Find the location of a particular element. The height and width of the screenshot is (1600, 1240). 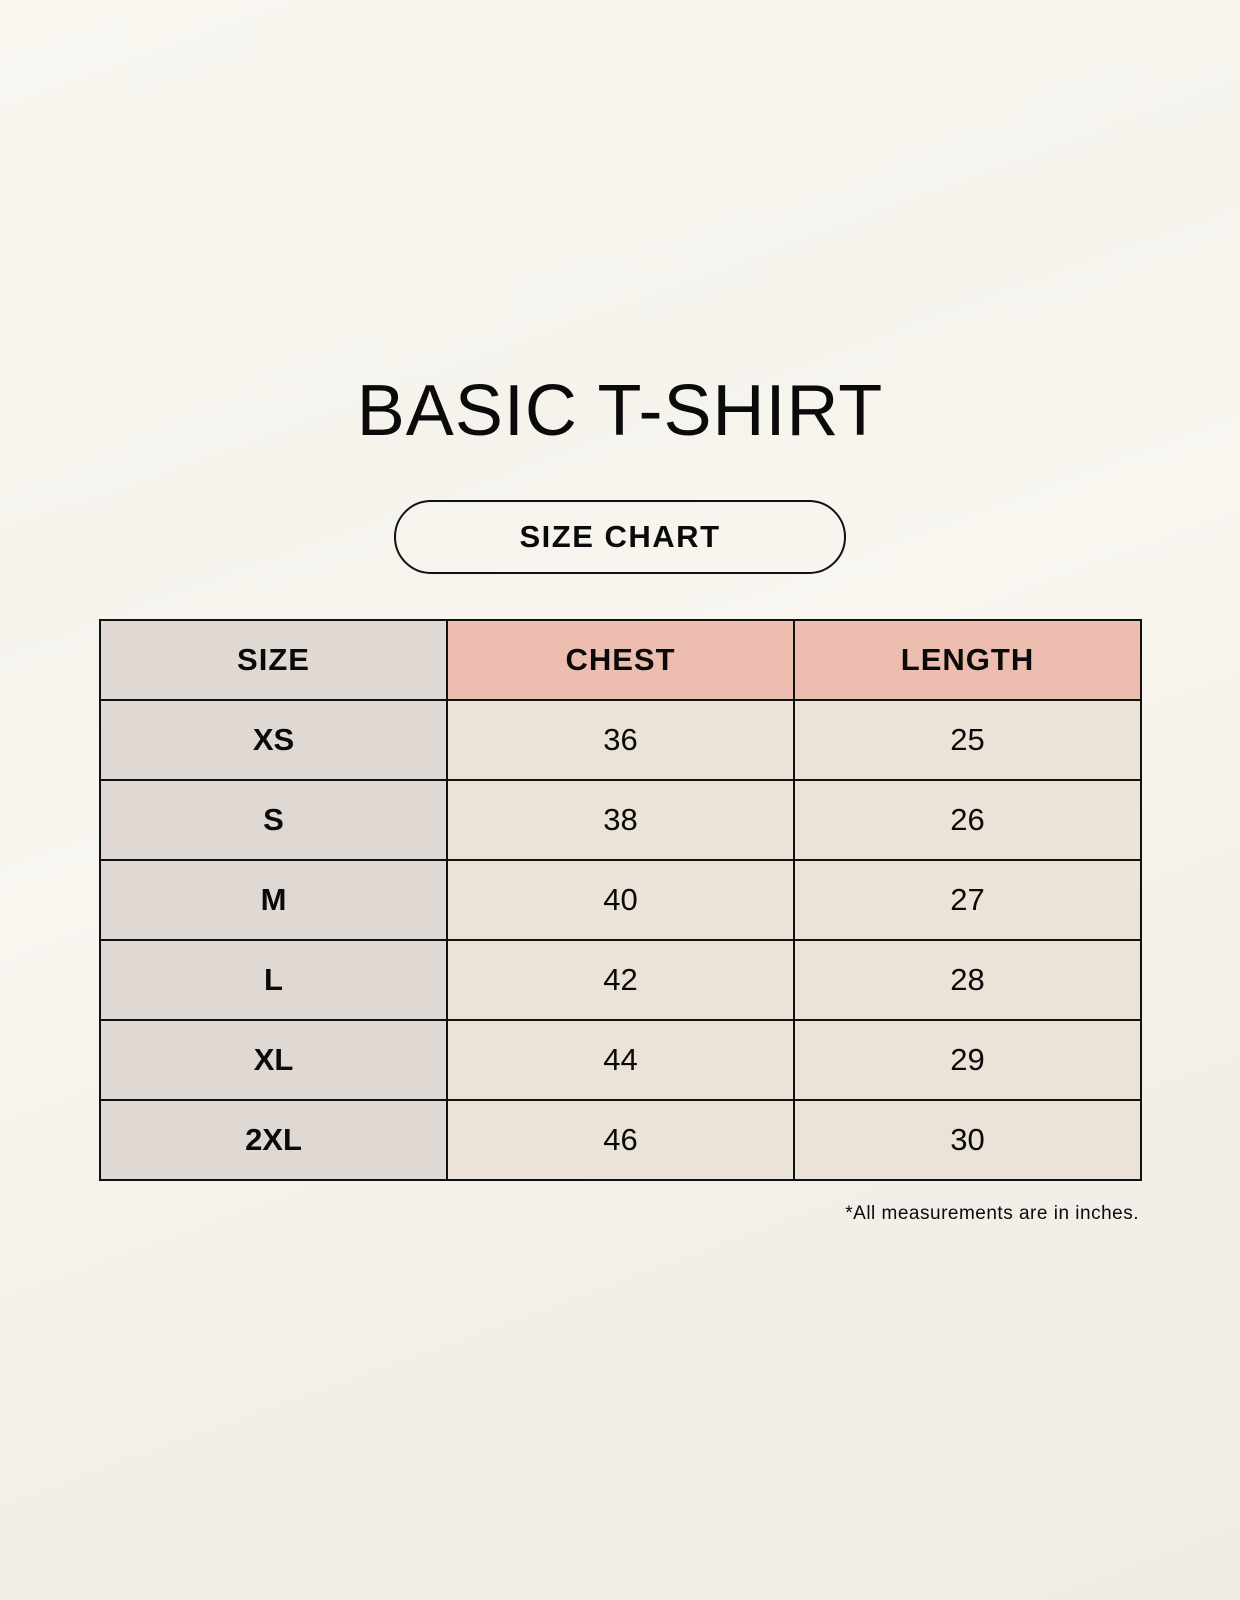

table-row: L 42 28 is located at coordinates (620, 980).